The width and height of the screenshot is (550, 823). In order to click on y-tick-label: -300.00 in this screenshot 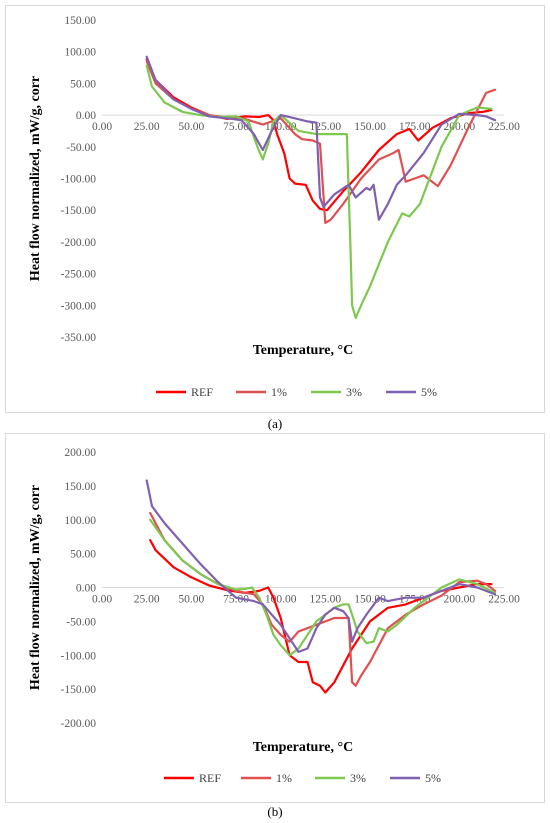, I will do `click(79, 306)`.